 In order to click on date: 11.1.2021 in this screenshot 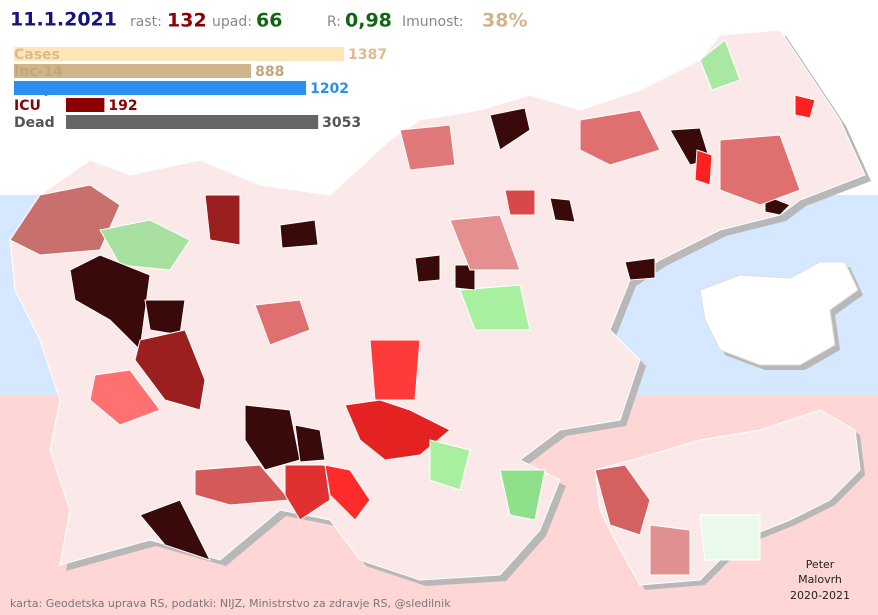, I will do `click(63, 20)`.